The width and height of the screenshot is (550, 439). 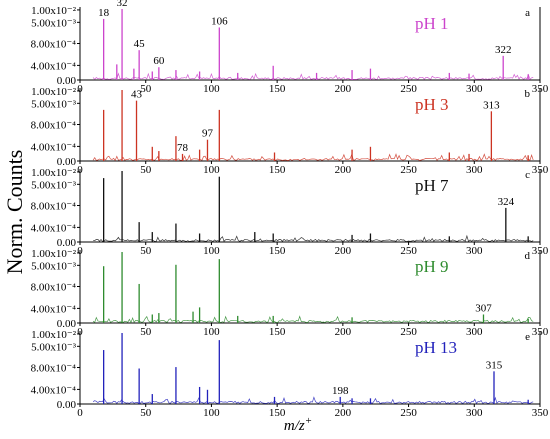 I want to click on panel-ph-label: pH 7, so click(x=432, y=185).